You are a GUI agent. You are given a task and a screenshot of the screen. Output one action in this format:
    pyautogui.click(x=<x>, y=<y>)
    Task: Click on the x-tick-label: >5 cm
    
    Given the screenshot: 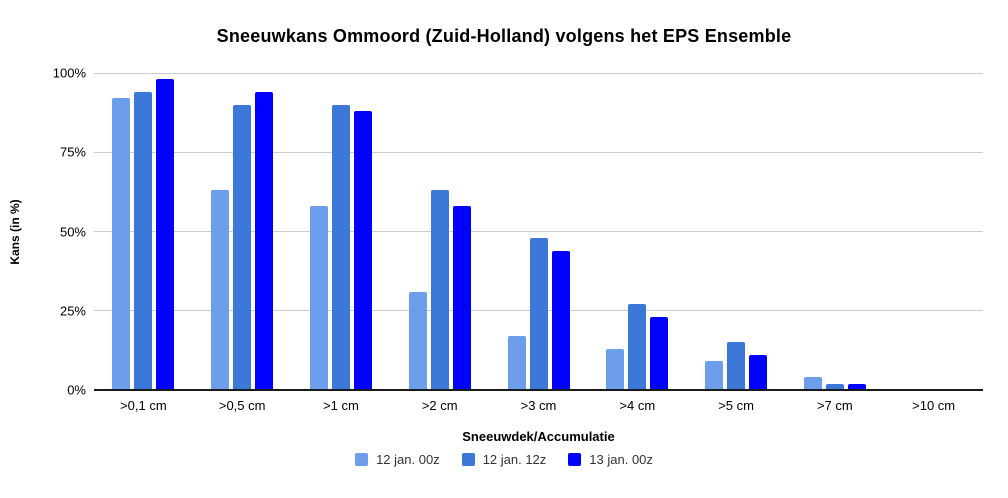 What is the action you would take?
    pyautogui.click(x=736, y=405)
    